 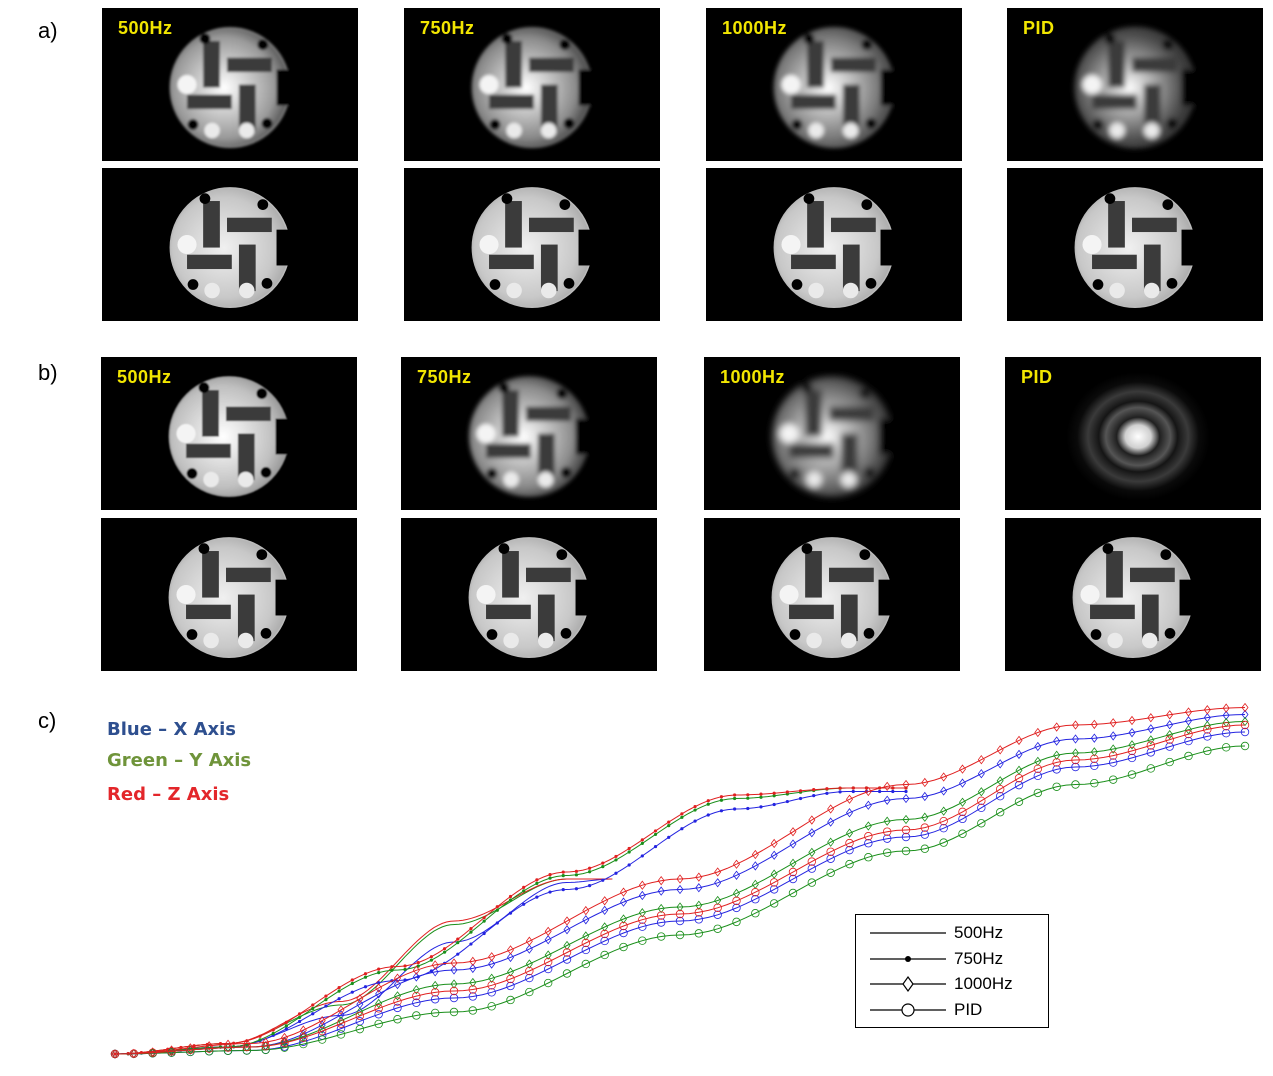 I want to click on axis-key-x: Blue – X Axis, so click(x=172, y=729).